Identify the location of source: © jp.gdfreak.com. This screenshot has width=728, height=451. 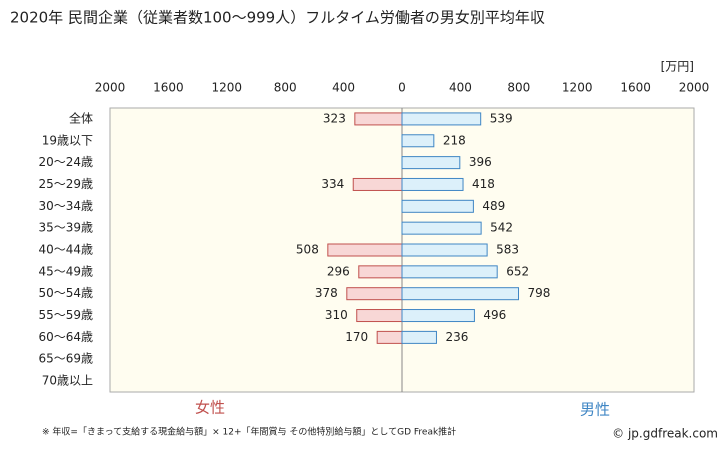
(665, 434).